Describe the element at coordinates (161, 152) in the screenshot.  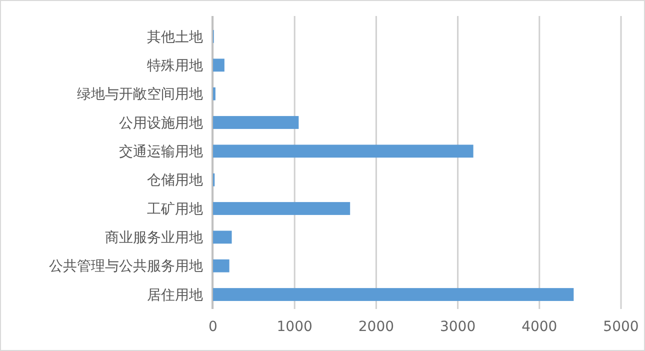
I see `y-tick-label: 交通运输用地` at that location.